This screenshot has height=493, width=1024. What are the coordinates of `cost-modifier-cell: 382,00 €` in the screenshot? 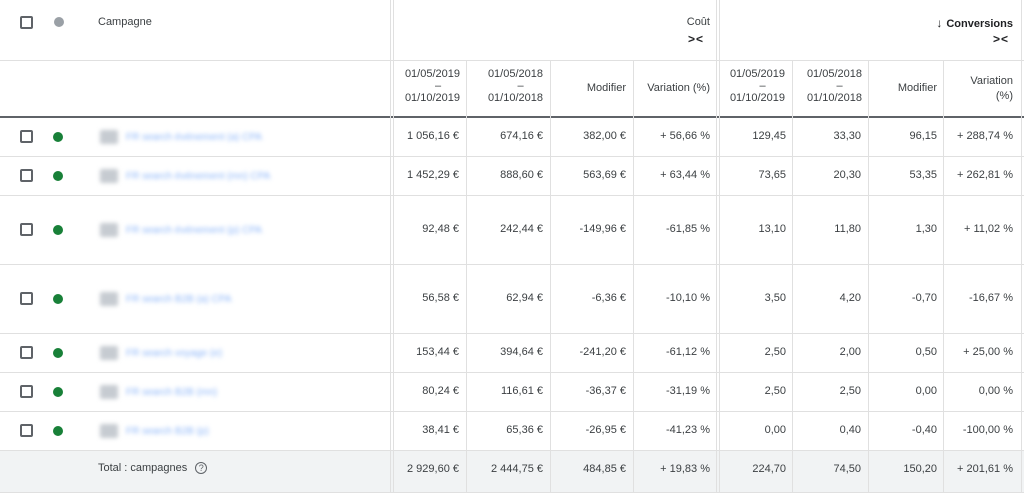 It's located at (604, 136).